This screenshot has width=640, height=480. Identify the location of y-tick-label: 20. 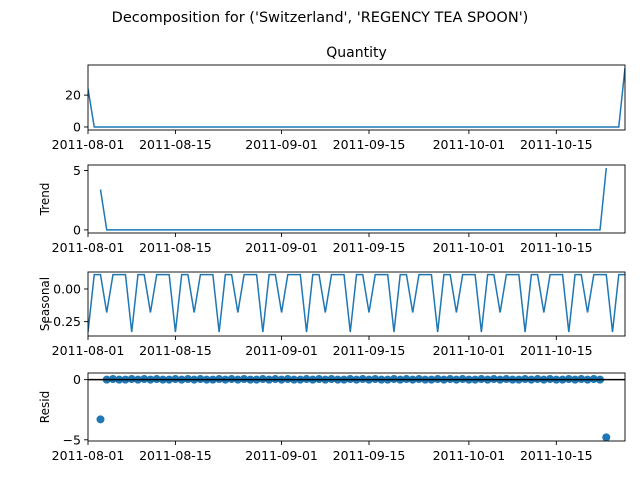
(73, 95).